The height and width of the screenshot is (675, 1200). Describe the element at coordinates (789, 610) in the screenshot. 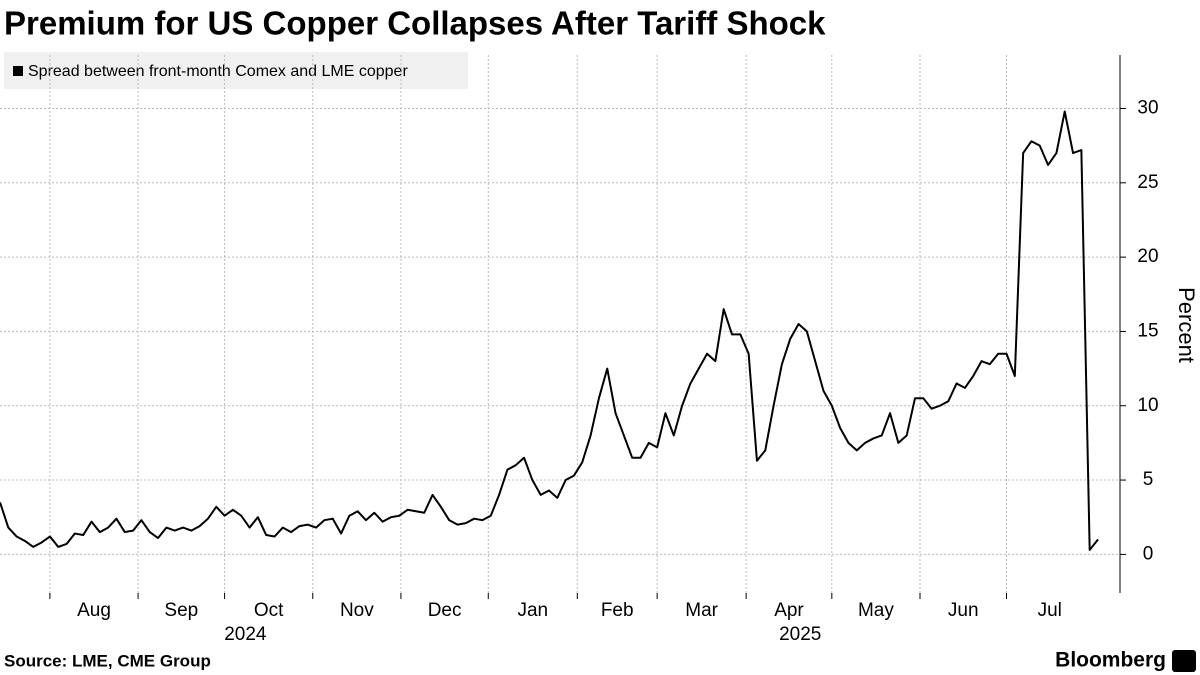

I see `x-tick-label: Apr` at that location.